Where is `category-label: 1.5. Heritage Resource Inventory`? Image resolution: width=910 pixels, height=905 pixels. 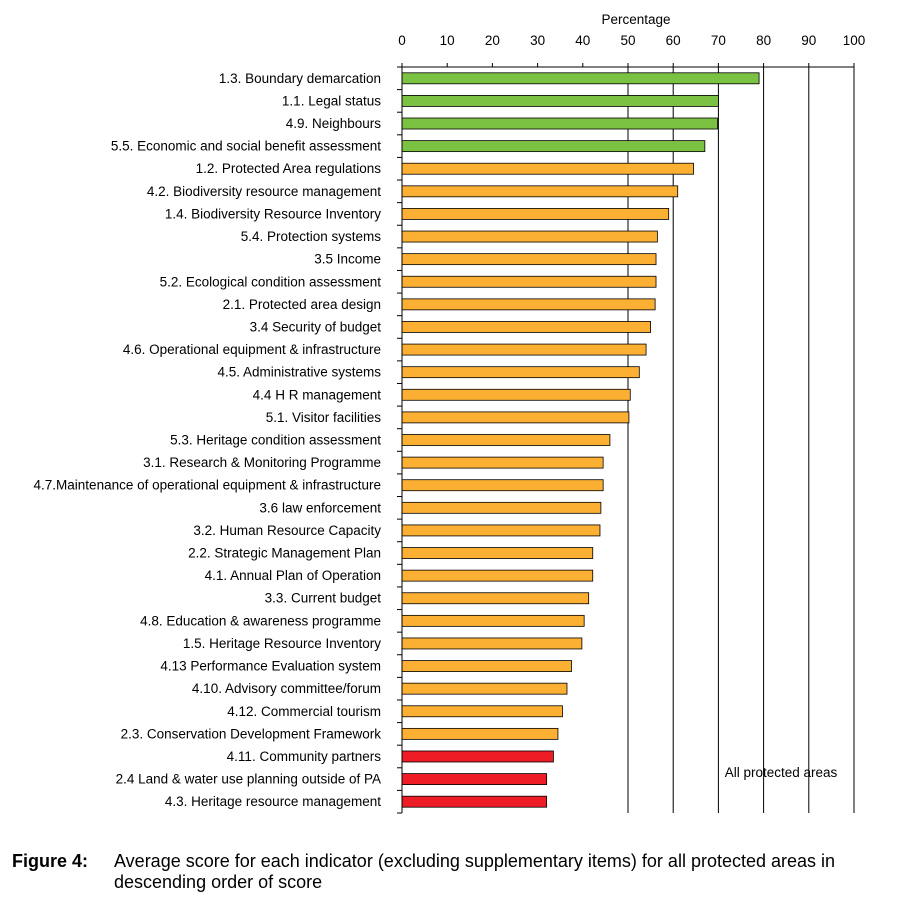
category-label: 1.5. Heritage Resource Inventory is located at coordinates (282, 643).